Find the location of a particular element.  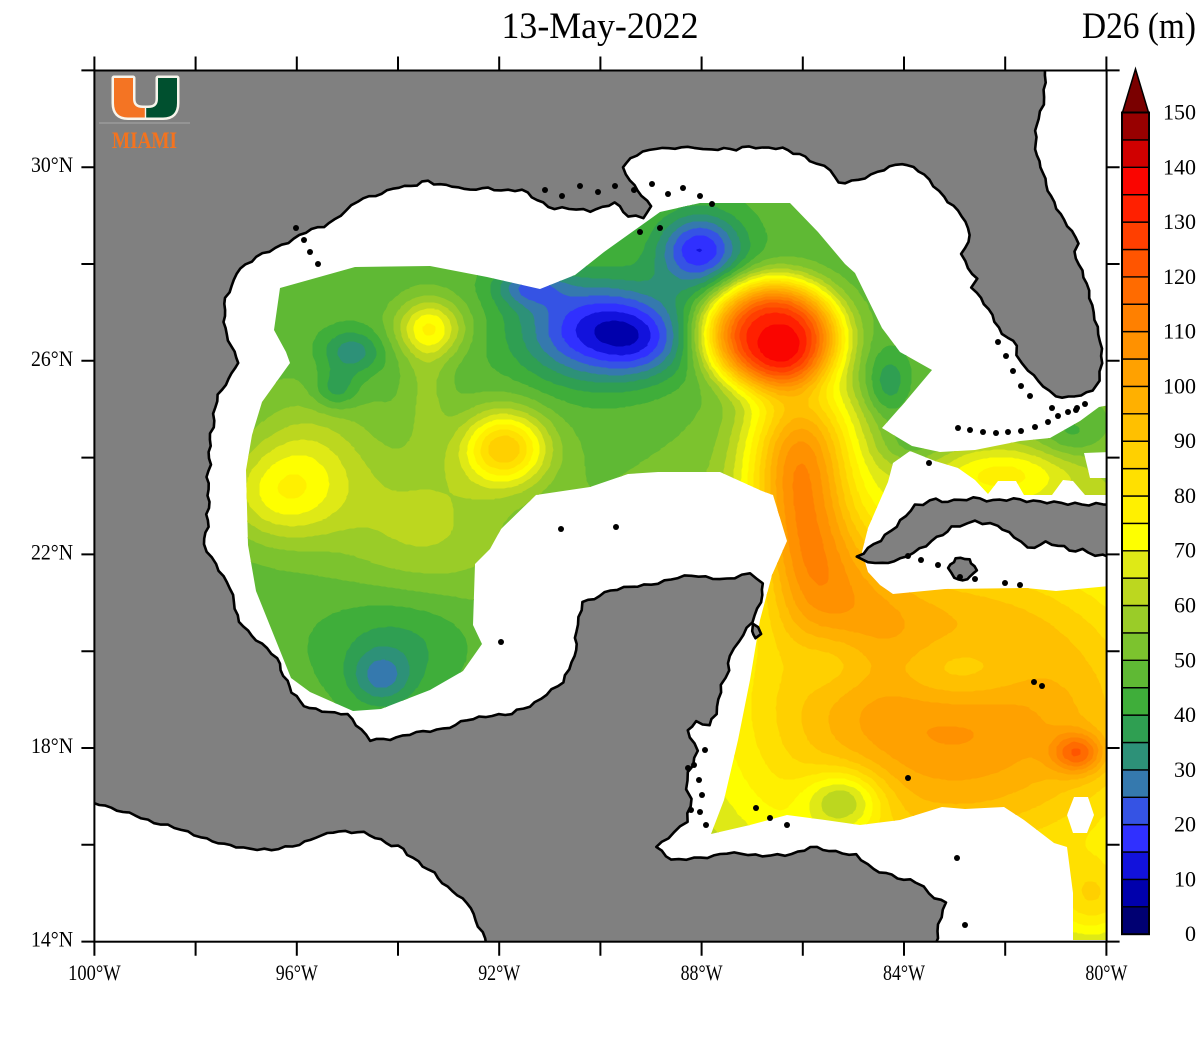

svg-text: 80°W is located at coordinates (1106, 972).